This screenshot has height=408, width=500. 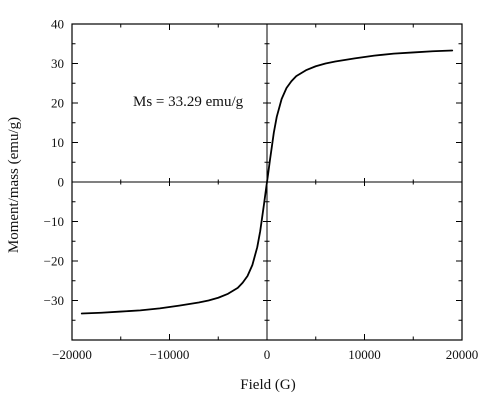 I want to click on x-tick-label: −20000, so click(x=72, y=354).